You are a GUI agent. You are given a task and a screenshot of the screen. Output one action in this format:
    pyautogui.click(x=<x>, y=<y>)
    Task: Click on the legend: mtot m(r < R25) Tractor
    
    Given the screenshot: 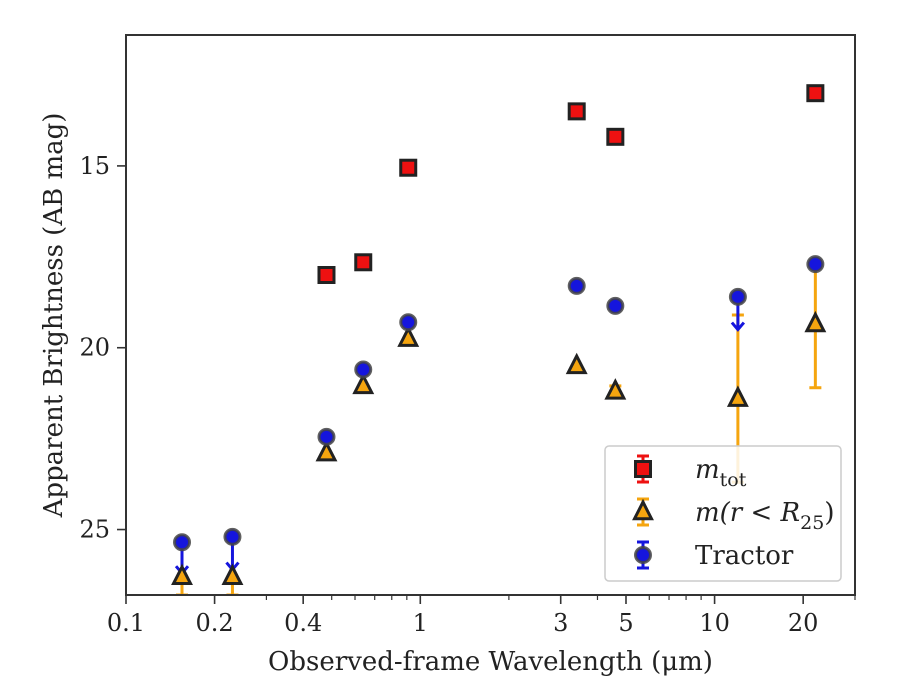 What is the action you would take?
    pyautogui.click(x=723, y=513)
    